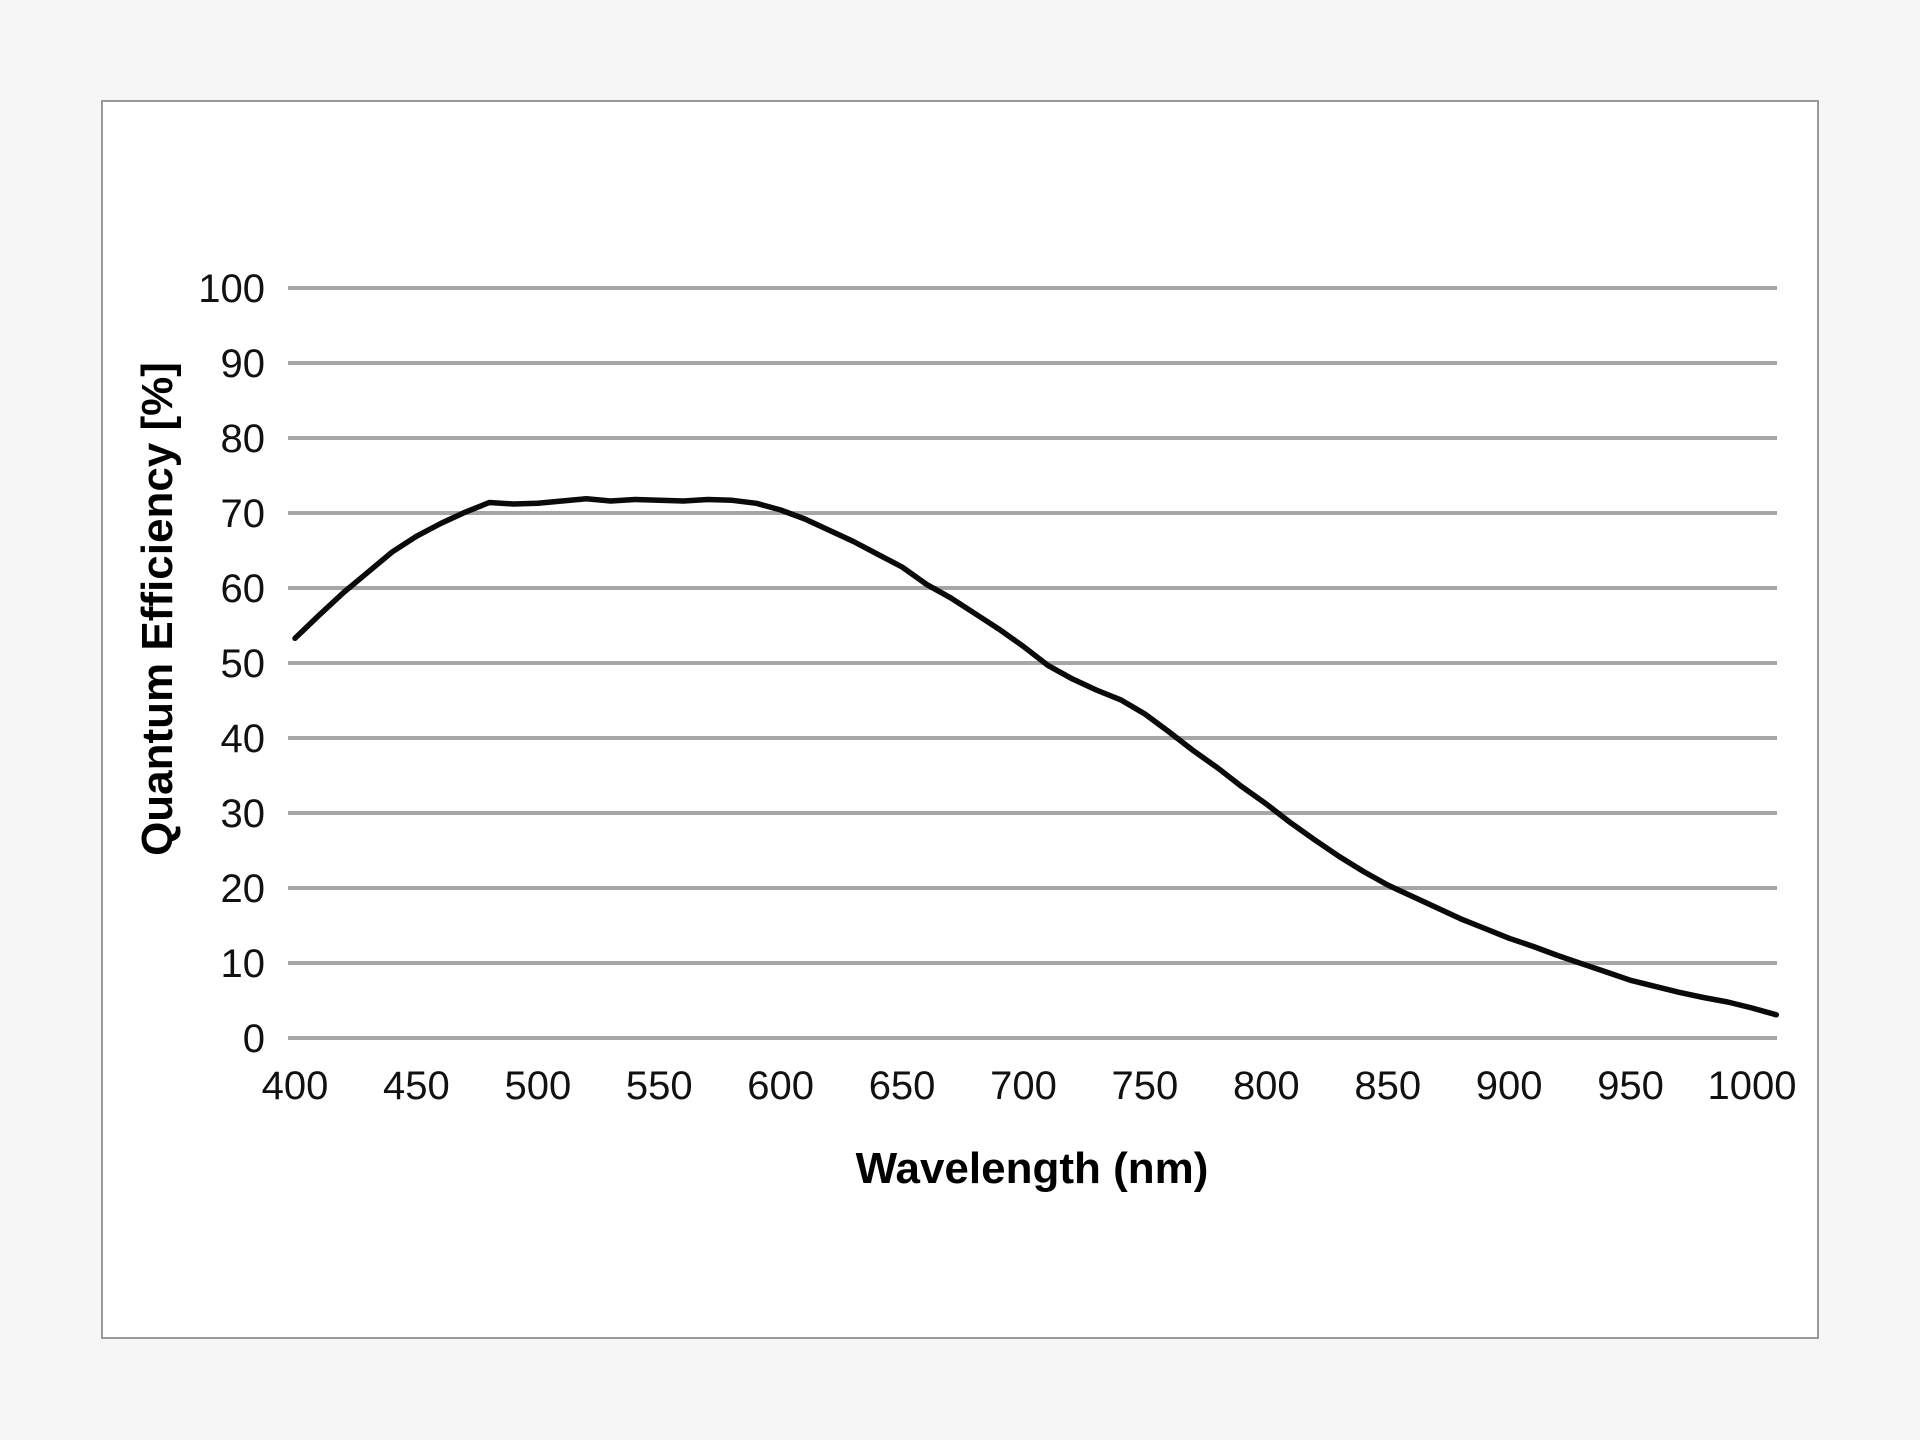 This screenshot has height=1440, width=1920. I want to click on y-tick-100: 100, so click(231, 289).